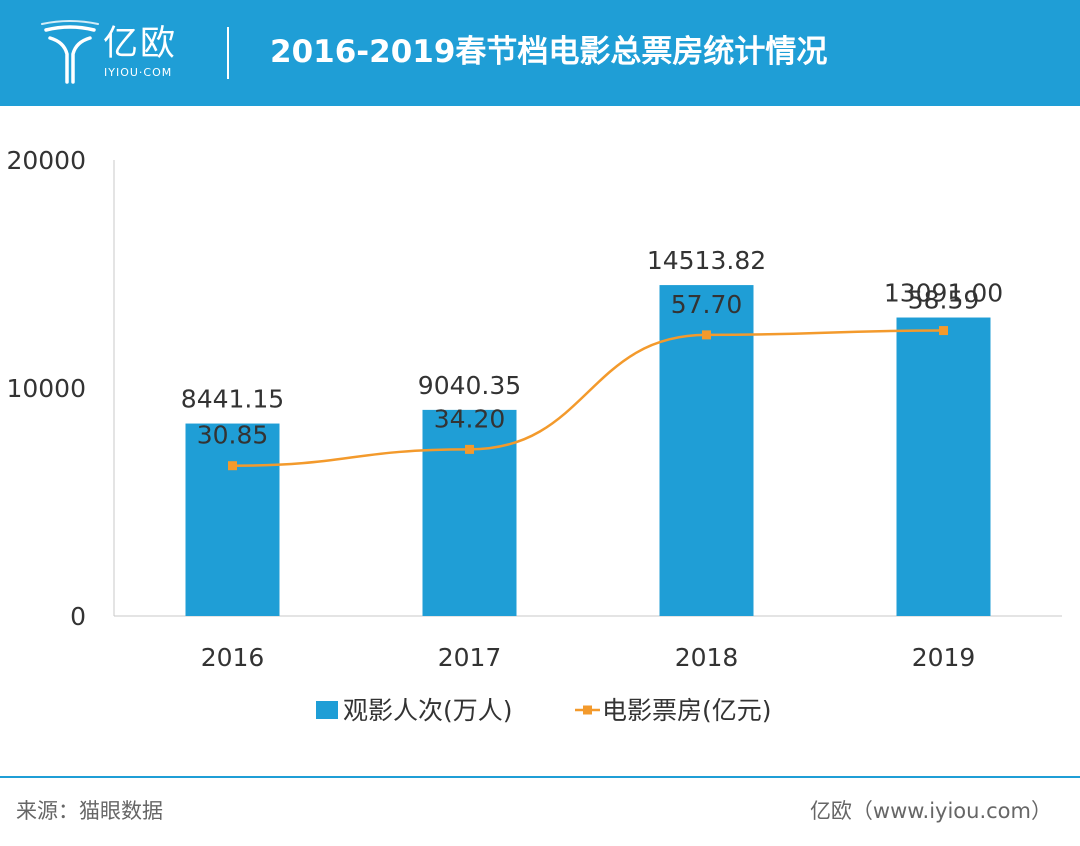 This screenshot has height=846, width=1080. What do you see at coordinates (233, 435) in the screenshot?
I see `line-data-label: 30.85` at bounding box center [233, 435].